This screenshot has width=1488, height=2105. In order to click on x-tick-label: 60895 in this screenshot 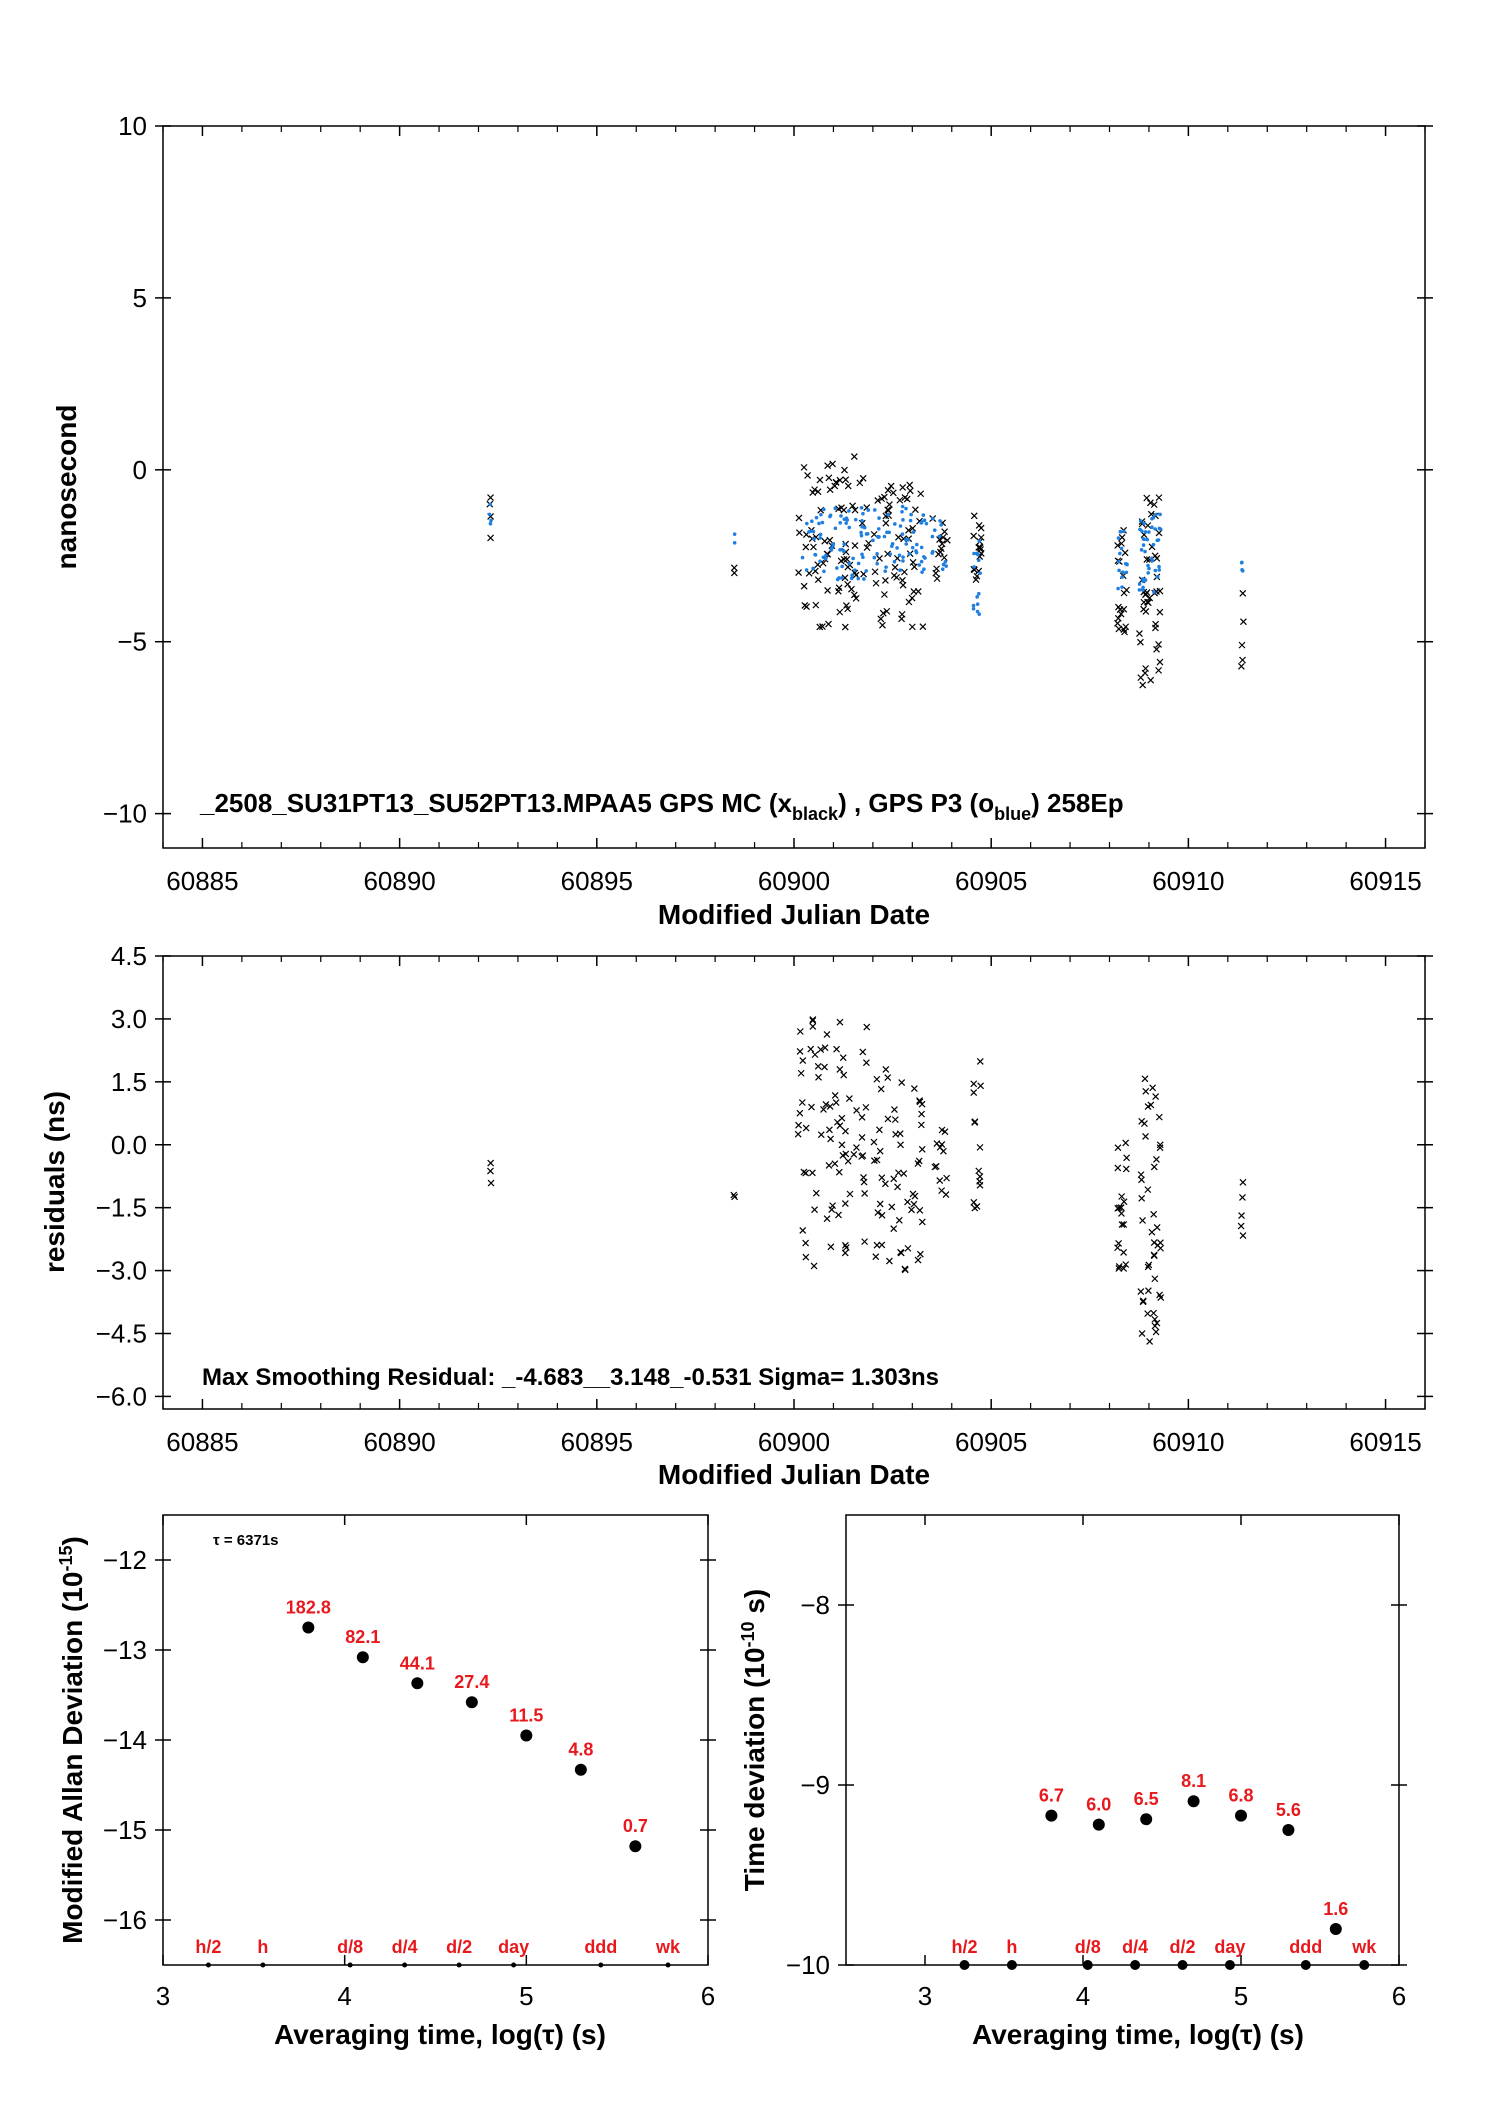, I will do `click(597, 881)`.